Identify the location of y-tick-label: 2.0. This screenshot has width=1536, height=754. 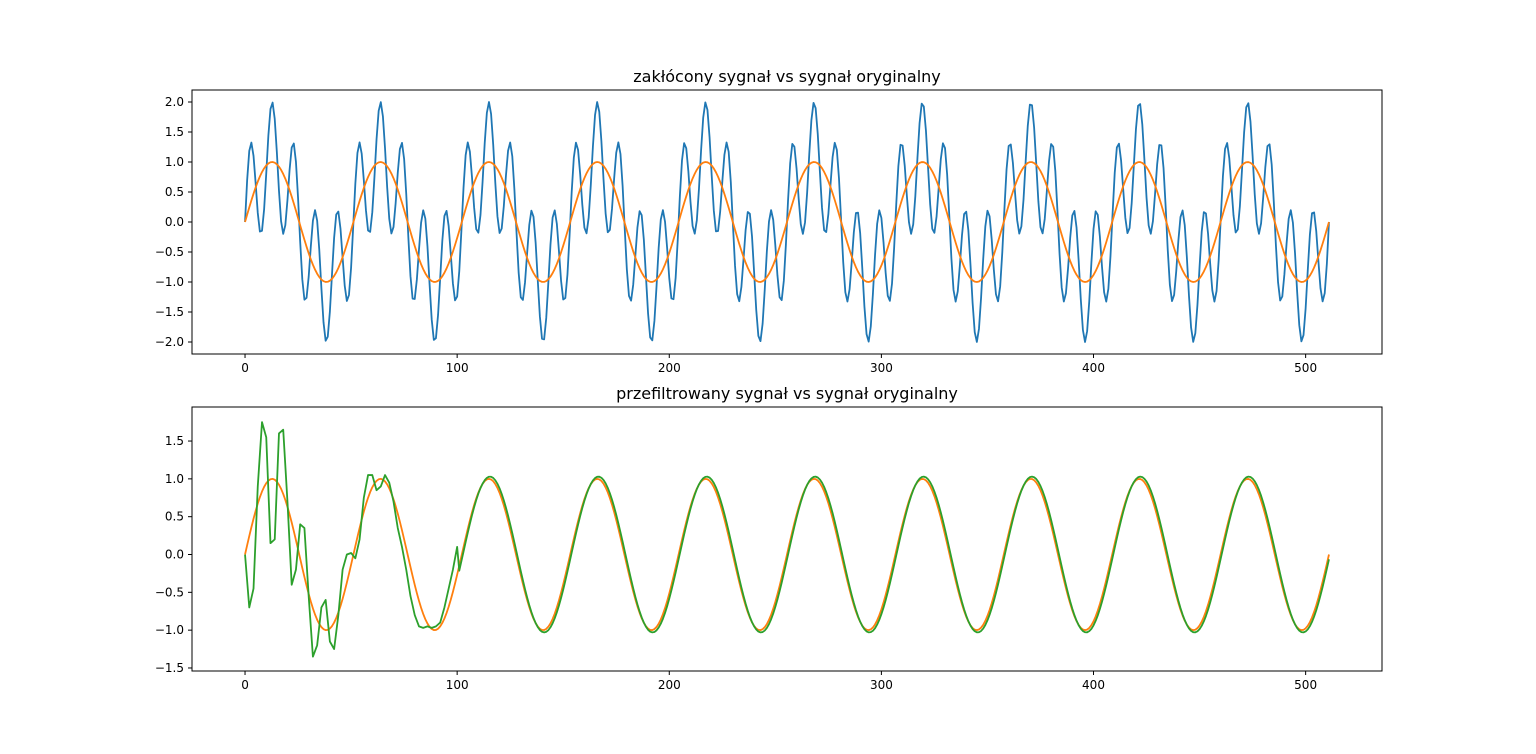
(174, 102).